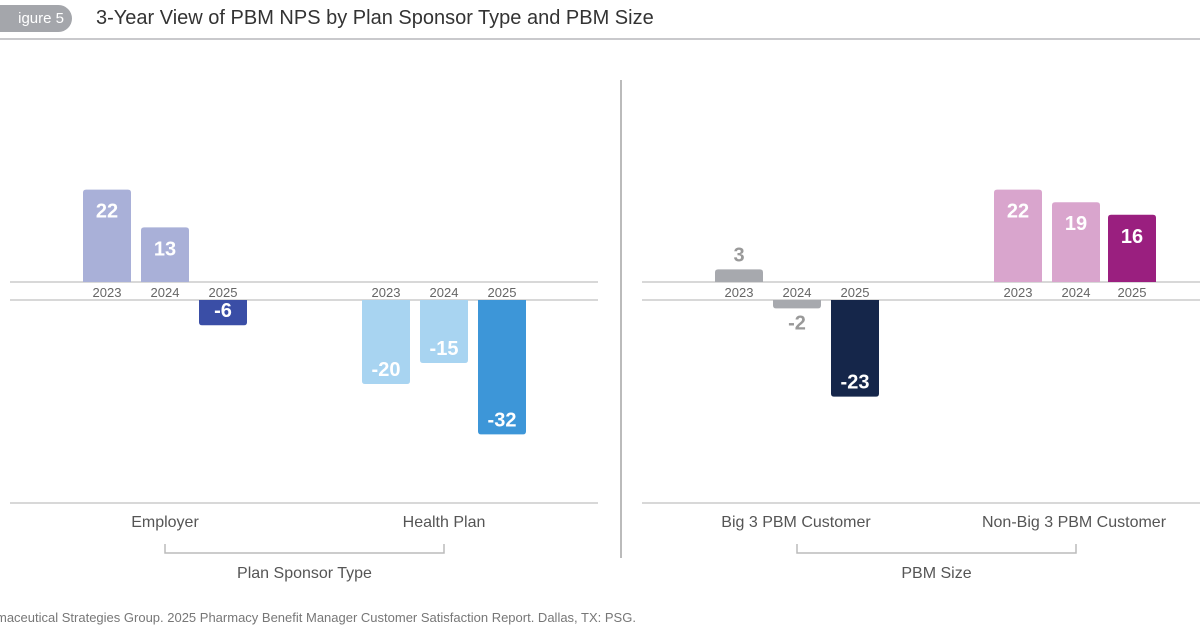 The height and width of the screenshot is (629, 1200). Describe the element at coordinates (1074, 522) in the screenshot. I see `category-label: Non-Big 3 PBM Customer` at that location.